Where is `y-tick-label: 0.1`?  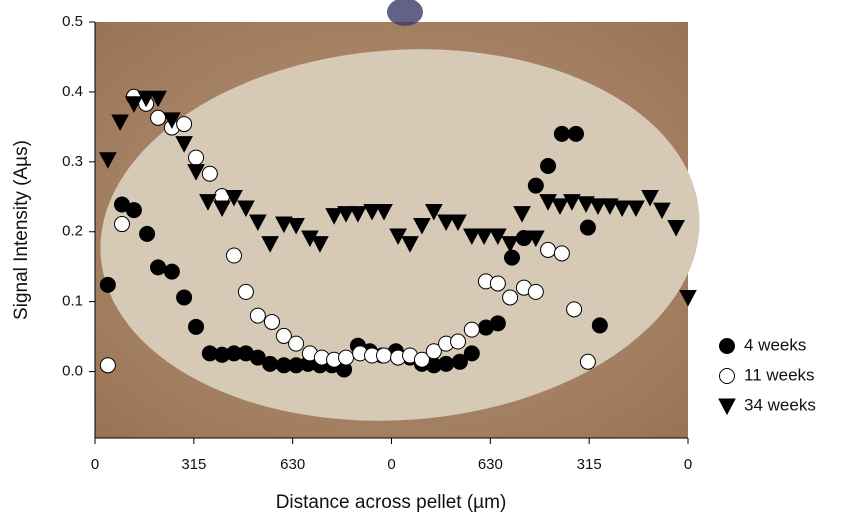
y-tick-label: 0.1 is located at coordinates (72, 301).